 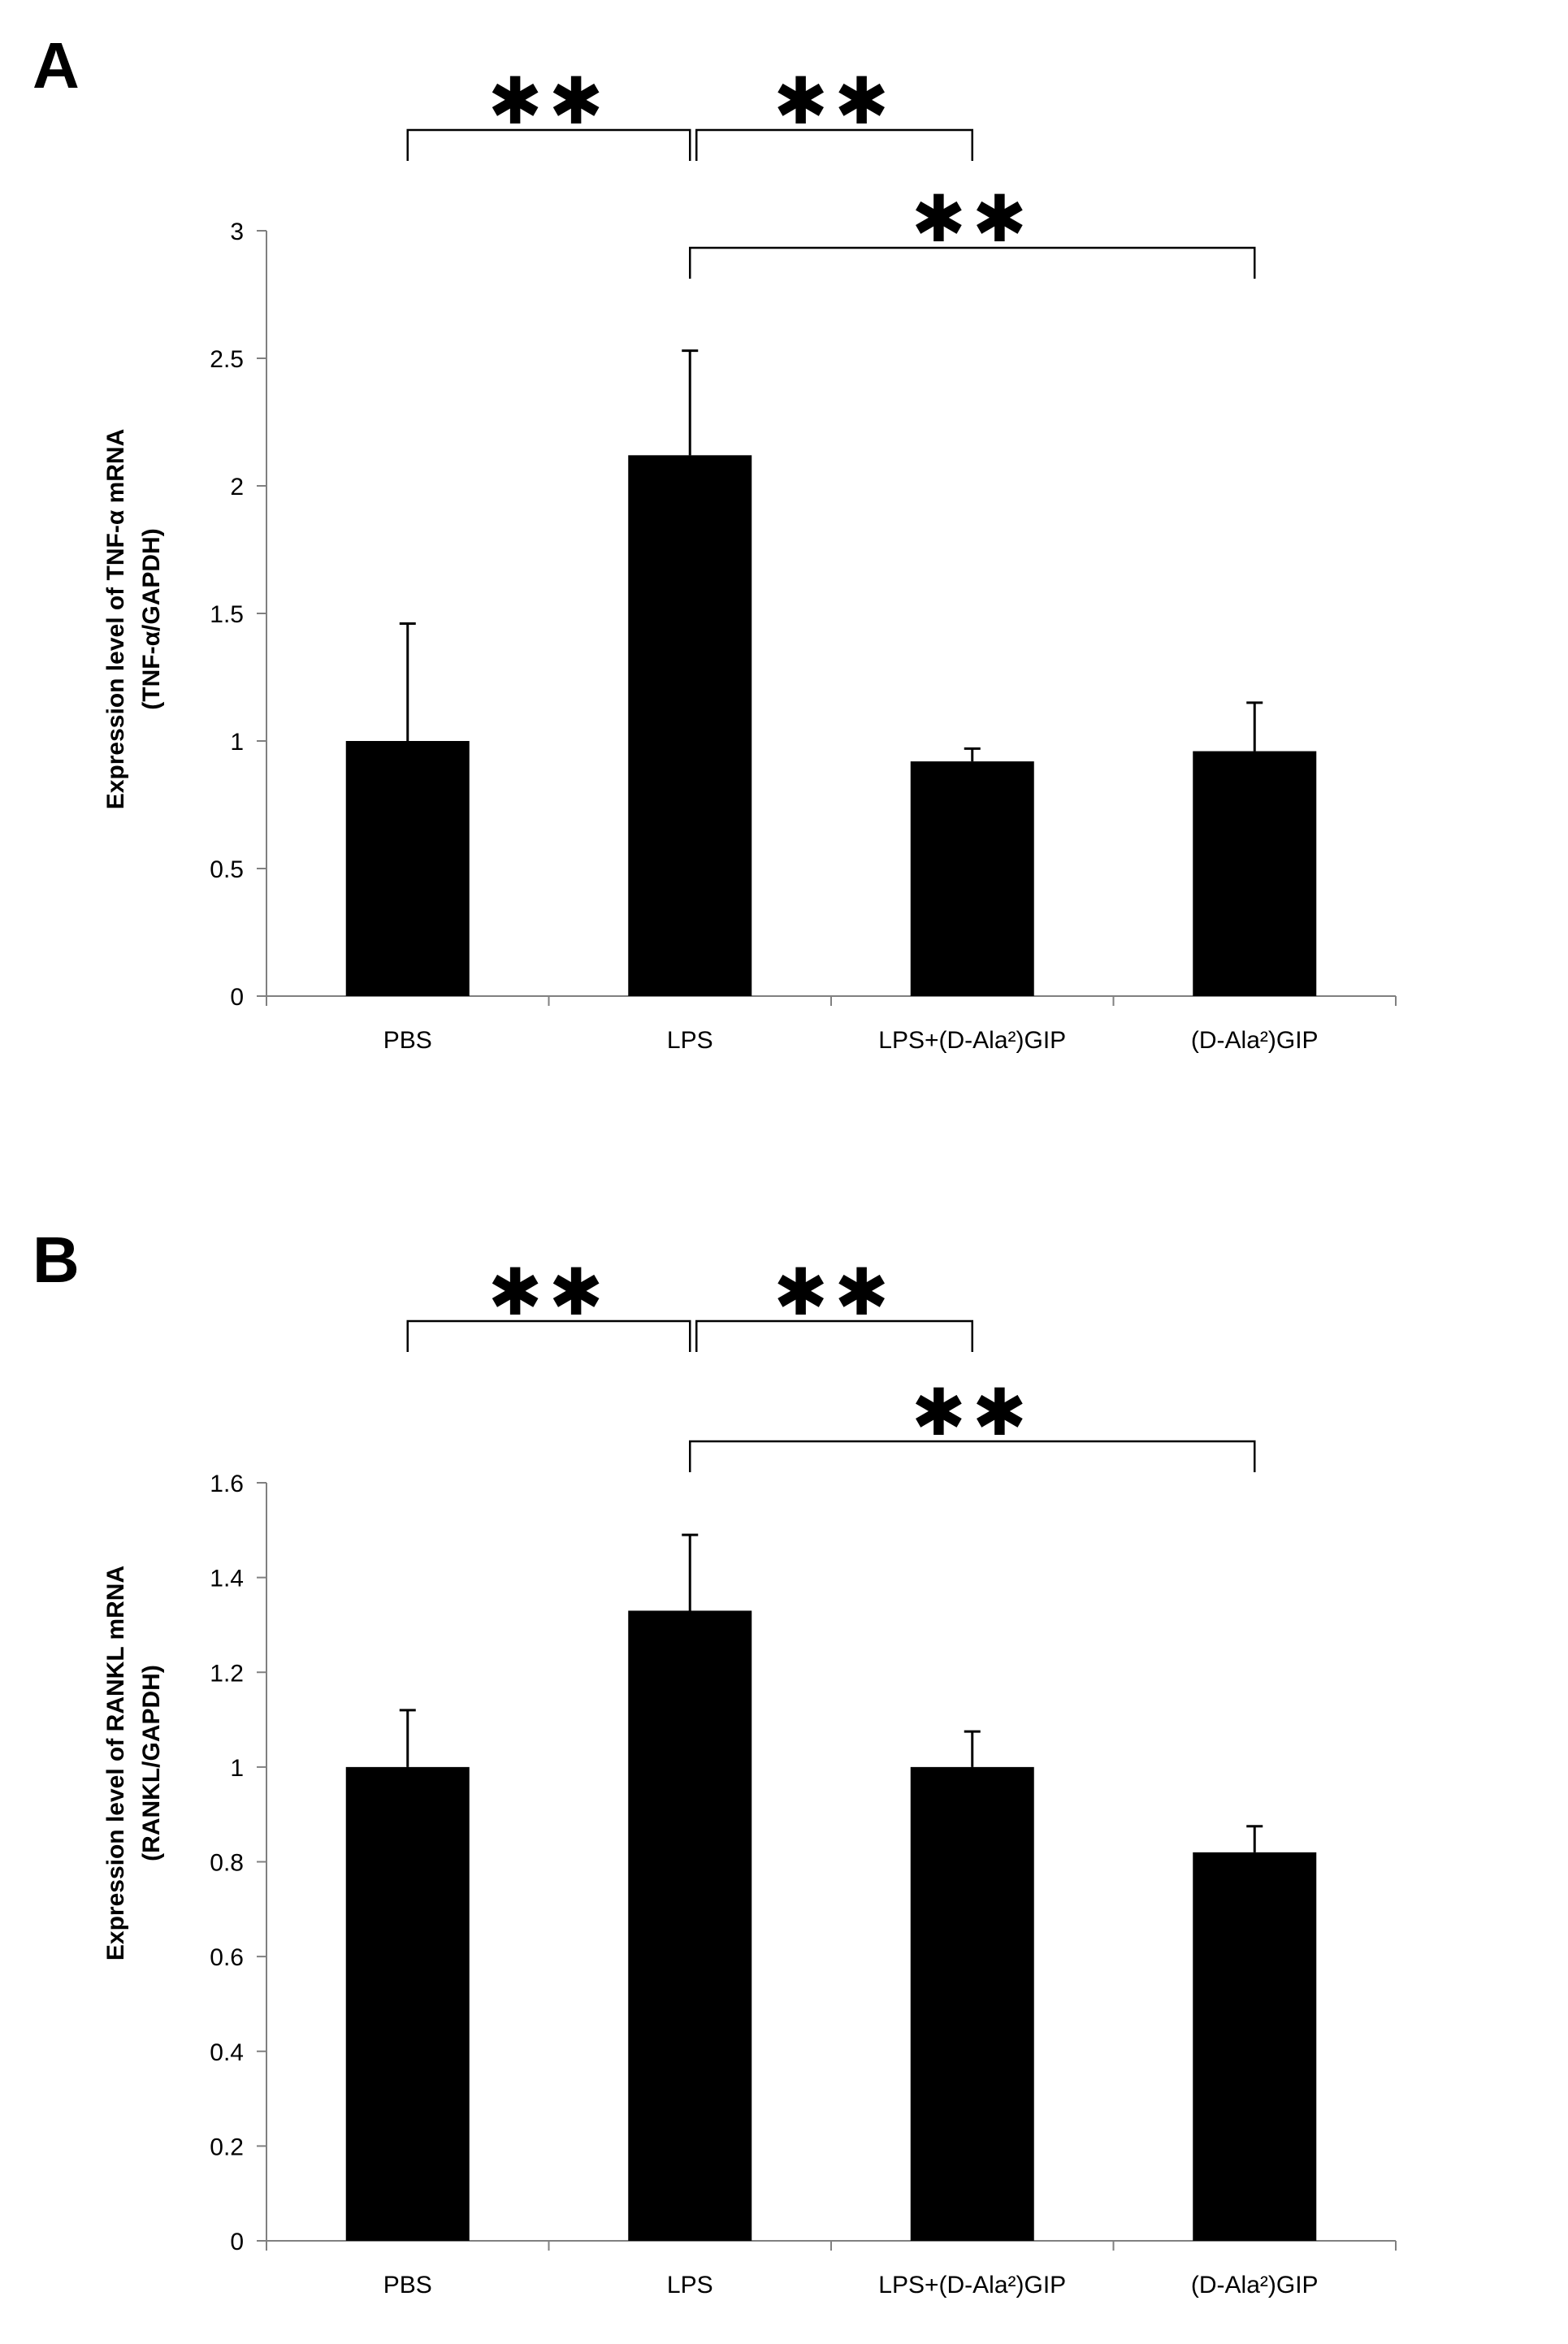 I want to click on category-label-a-0: PBS, so click(x=407, y=1040).